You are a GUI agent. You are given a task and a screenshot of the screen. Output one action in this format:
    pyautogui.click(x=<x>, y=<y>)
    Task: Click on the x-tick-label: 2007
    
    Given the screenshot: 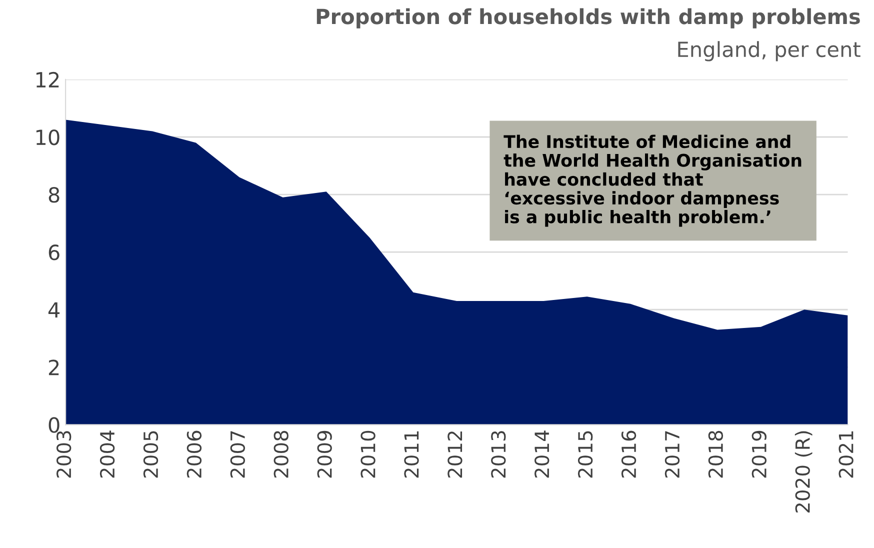 What is the action you would take?
    pyautogui.click(x=238, y=454)
    